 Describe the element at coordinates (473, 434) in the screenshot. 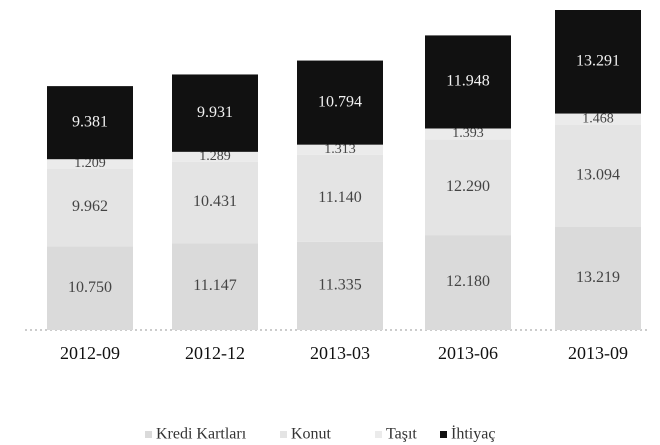

I see `legend-label: İhtiyaç` at that location.